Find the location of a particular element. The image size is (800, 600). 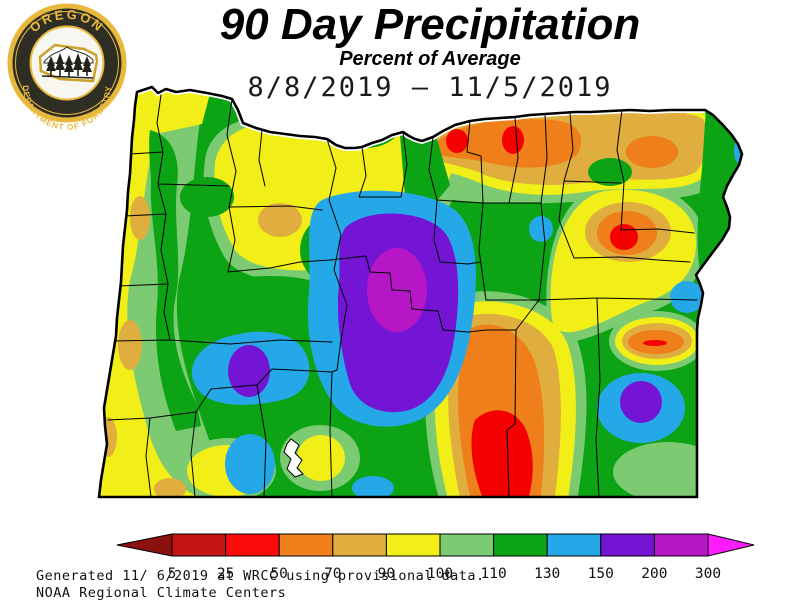

legend-tick-label: 300 is located at coordinates (708, 574).